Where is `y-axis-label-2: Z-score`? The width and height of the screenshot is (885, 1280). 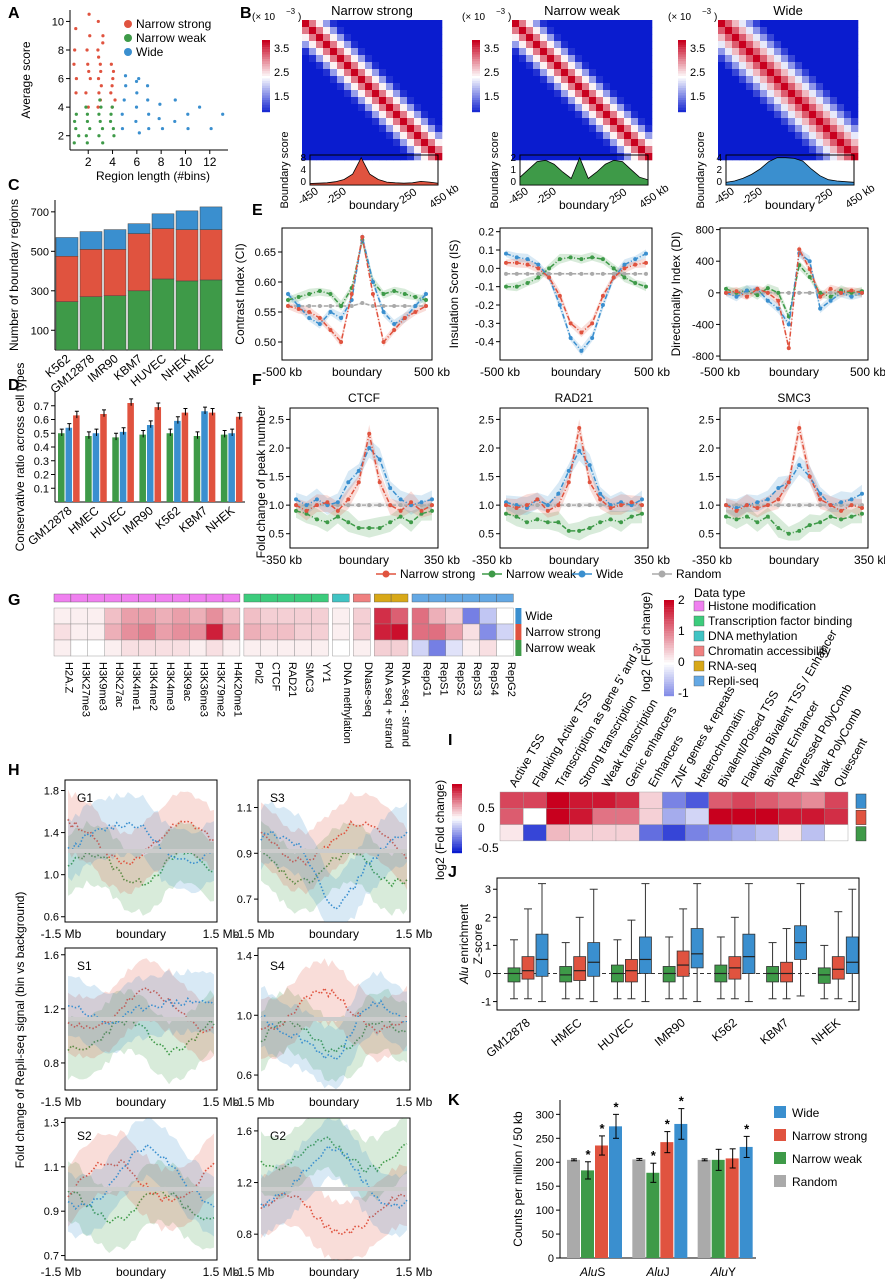
y-axis-label-2: Z-score is located at coordinates (478, 943).